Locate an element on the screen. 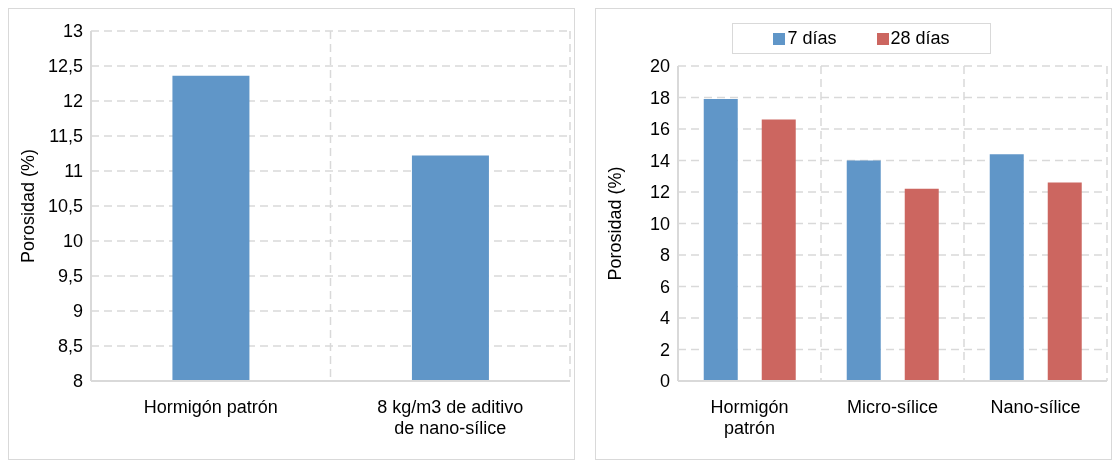  legend-label: 28 días is located at coordinates (919, 38).